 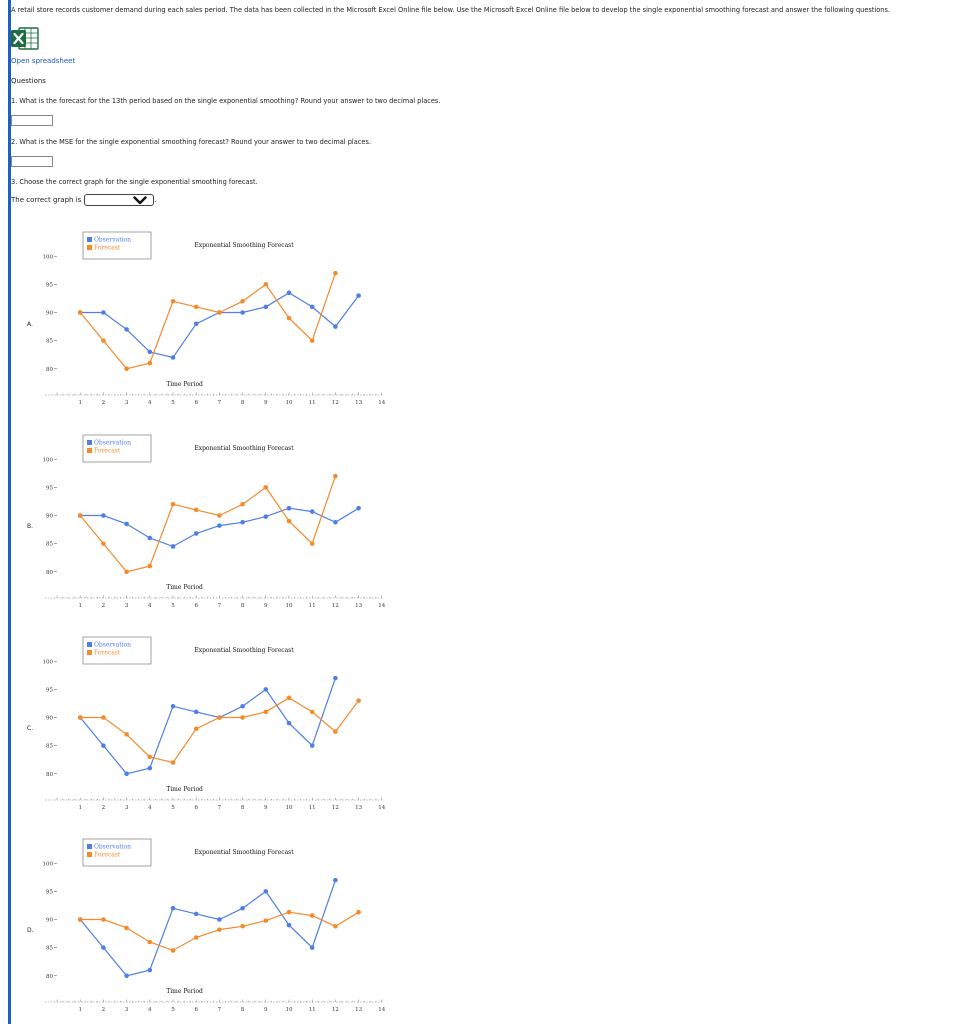 What do you see at coordinates (43, 61) in the screenshot?
I see `open-spreadsheet-link: Open spreadsheet` at bounding box center [43, 61].